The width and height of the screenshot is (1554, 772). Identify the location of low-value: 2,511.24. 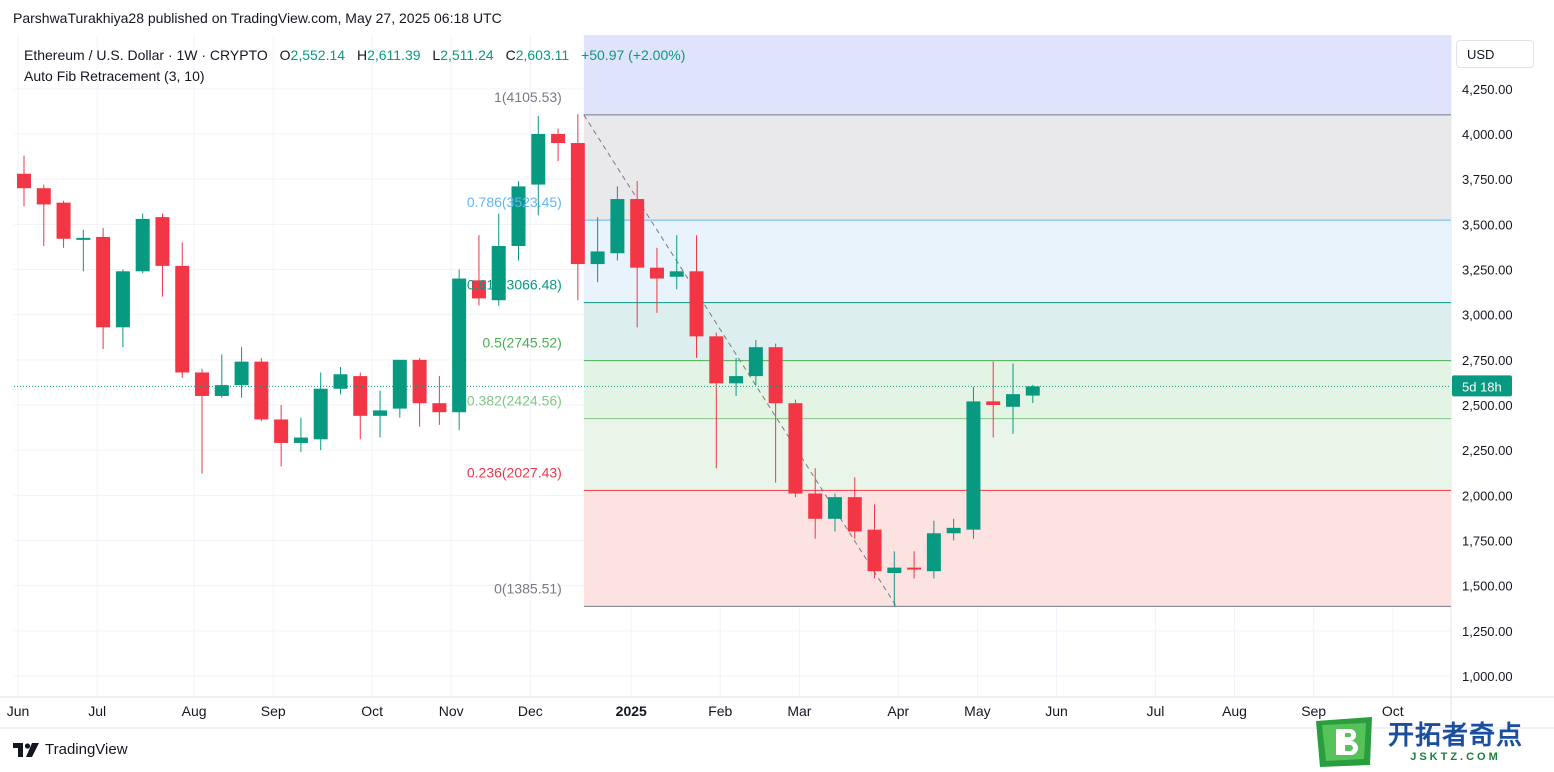
(467, 55).